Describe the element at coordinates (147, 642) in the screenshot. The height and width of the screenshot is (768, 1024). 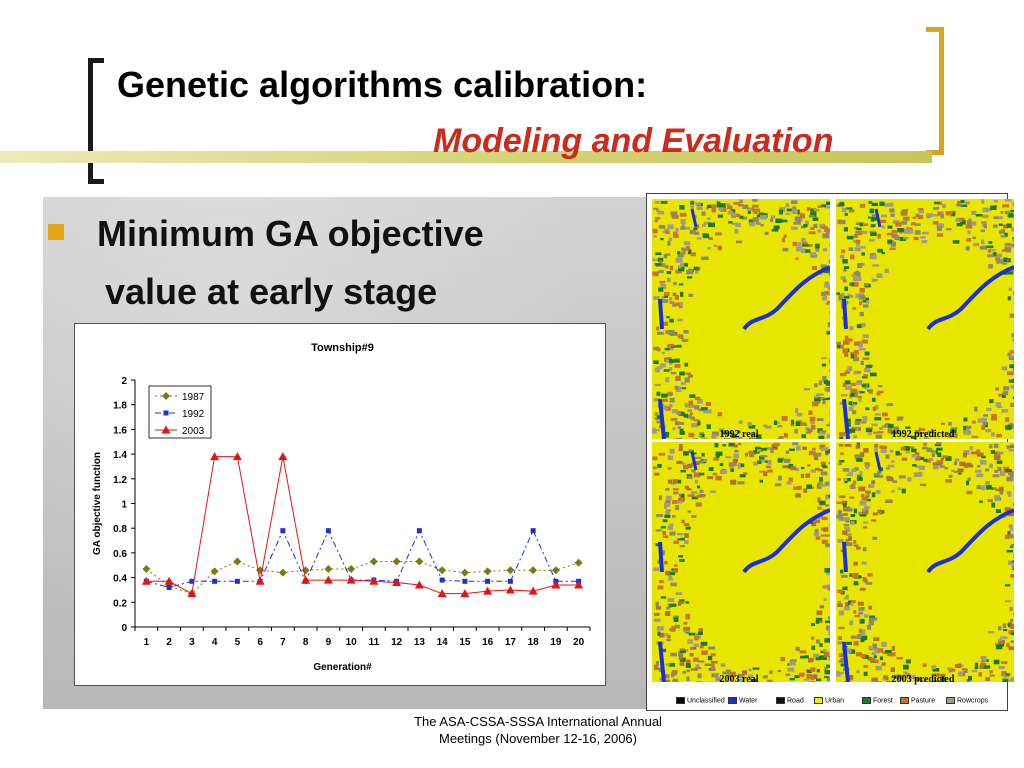
I see `x-tick-label: 1` at that location.